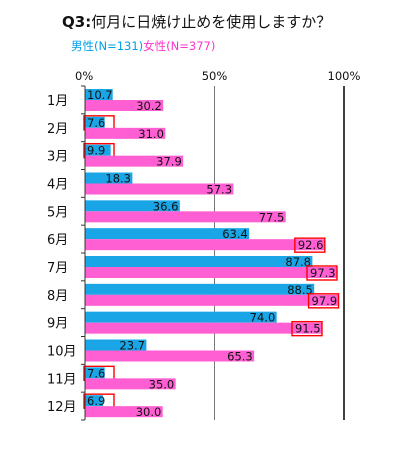 The height and width of the screenshot is (450, 402). What do you see at coordinates (149, 412) in the screenshot?
I see `data-label: 30.0` at bounding box center [149, 412].